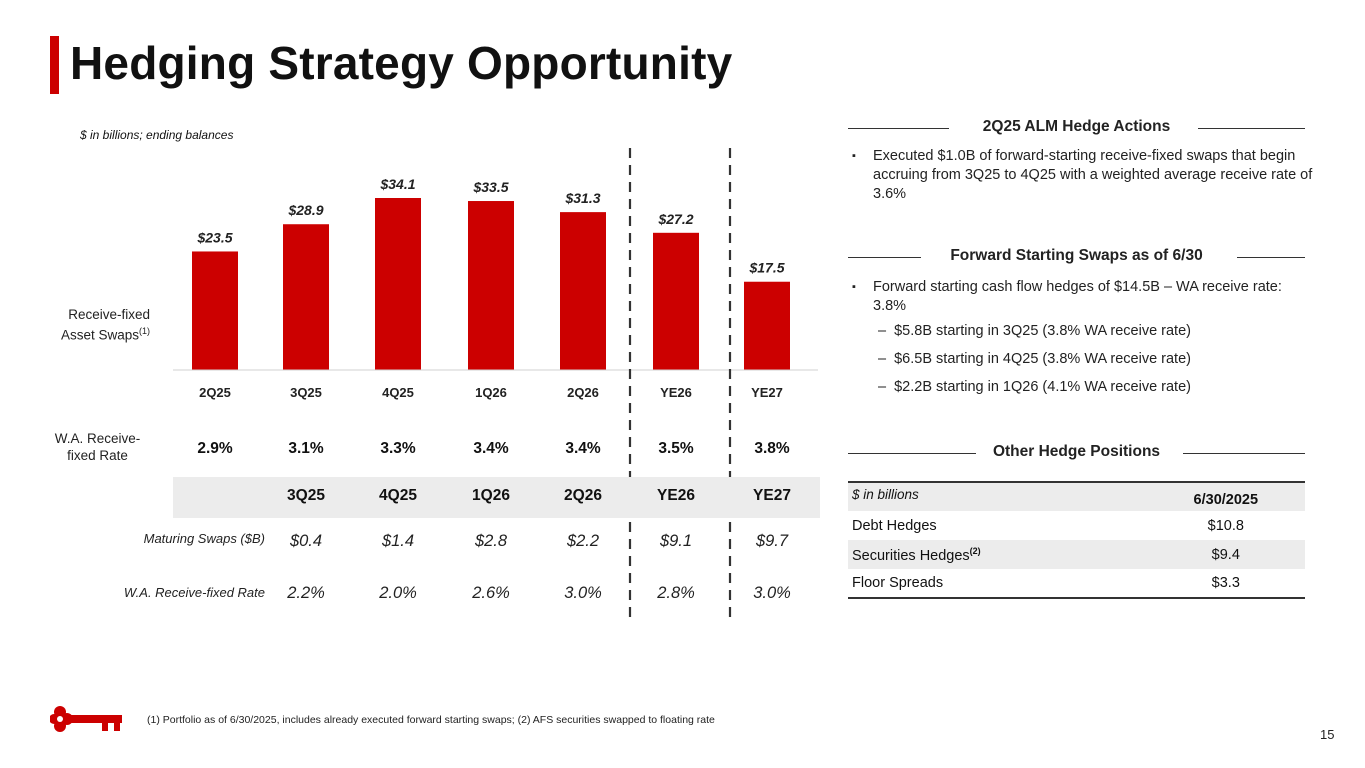  Describe the element at coordinates (898, 583) in the screenshot. I see `row-label: Floor Spreads` at that location.